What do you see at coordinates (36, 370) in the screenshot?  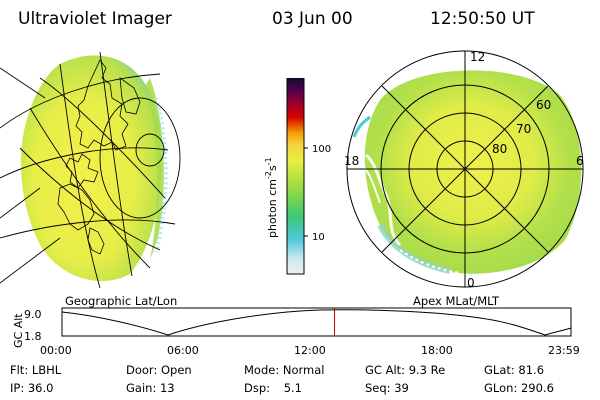 I see `filter-status: Flt: LBHL` at bounding box center [36, 370].